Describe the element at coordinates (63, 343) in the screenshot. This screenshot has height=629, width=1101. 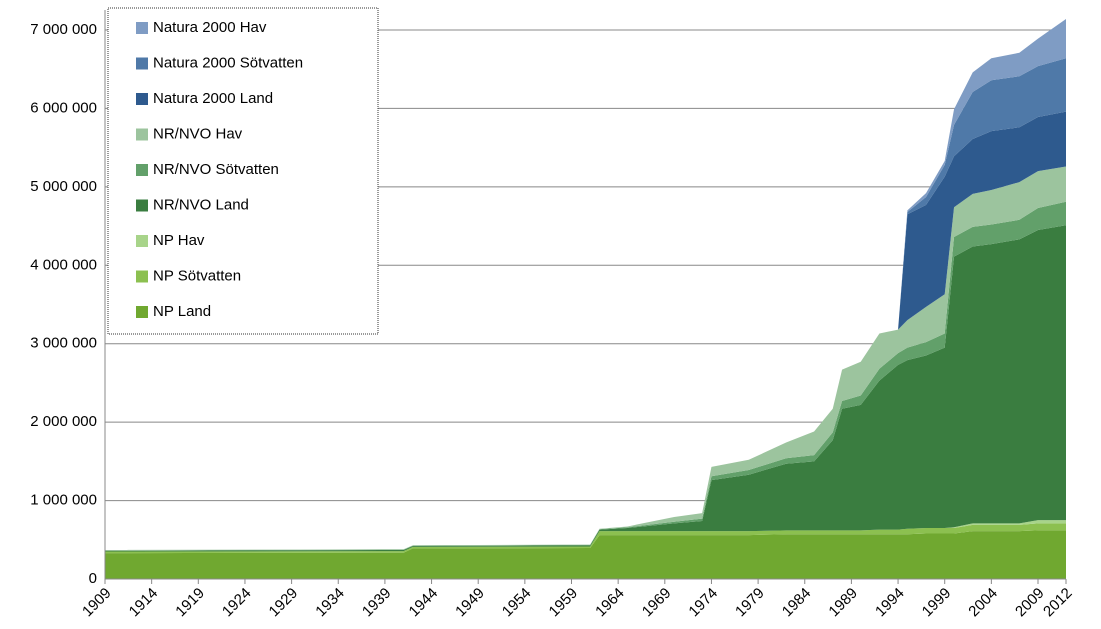
I see `y-tick-label: 3 000 000` at that location.